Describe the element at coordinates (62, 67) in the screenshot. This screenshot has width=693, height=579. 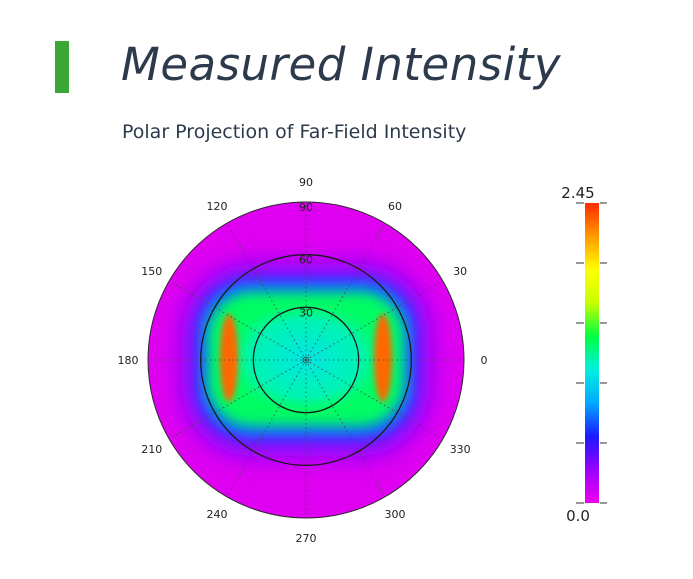
I see `accent-bar` at that location.